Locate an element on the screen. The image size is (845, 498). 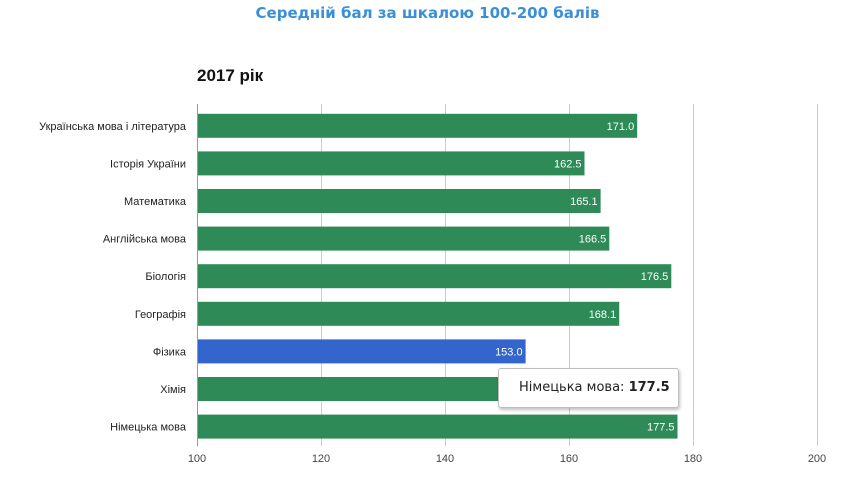
category-label: Фізика is located at coordinates (170, 352).